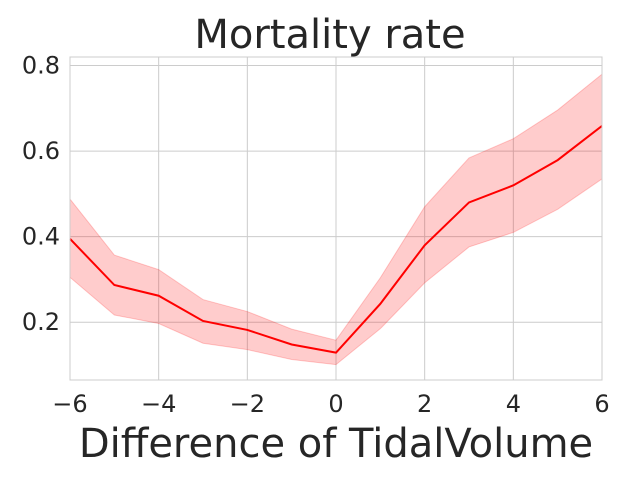 The height and width of the screenshot is (480, 640). What do you see at coordinates (247, 404) in the screenshot?
I see `x-tick-label: −2` at bounding box center [247, 404].